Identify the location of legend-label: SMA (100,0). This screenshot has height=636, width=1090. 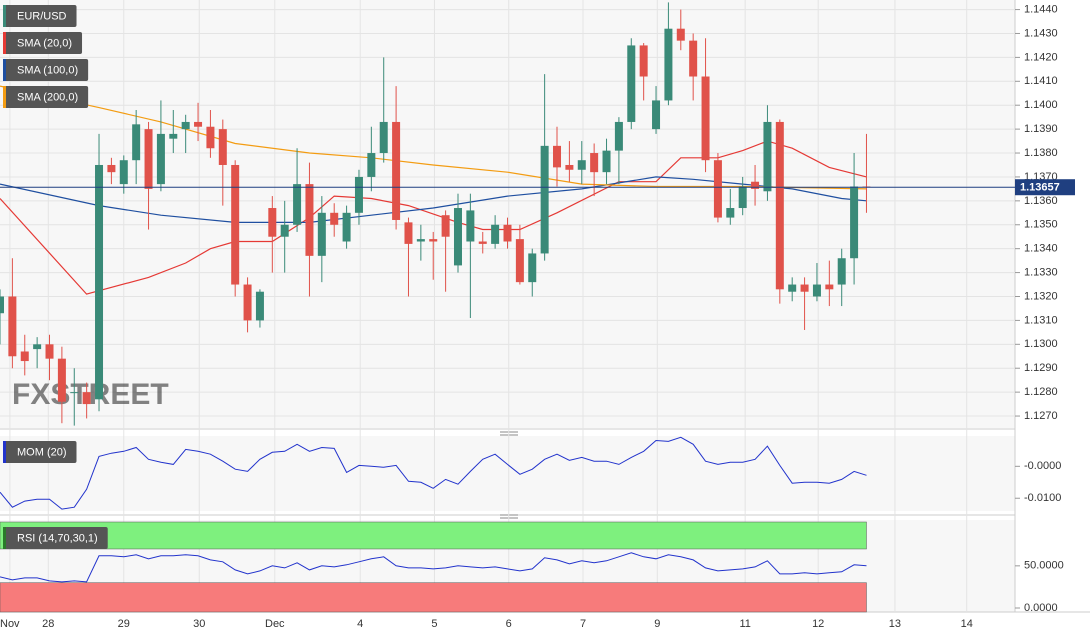
(47, 70).